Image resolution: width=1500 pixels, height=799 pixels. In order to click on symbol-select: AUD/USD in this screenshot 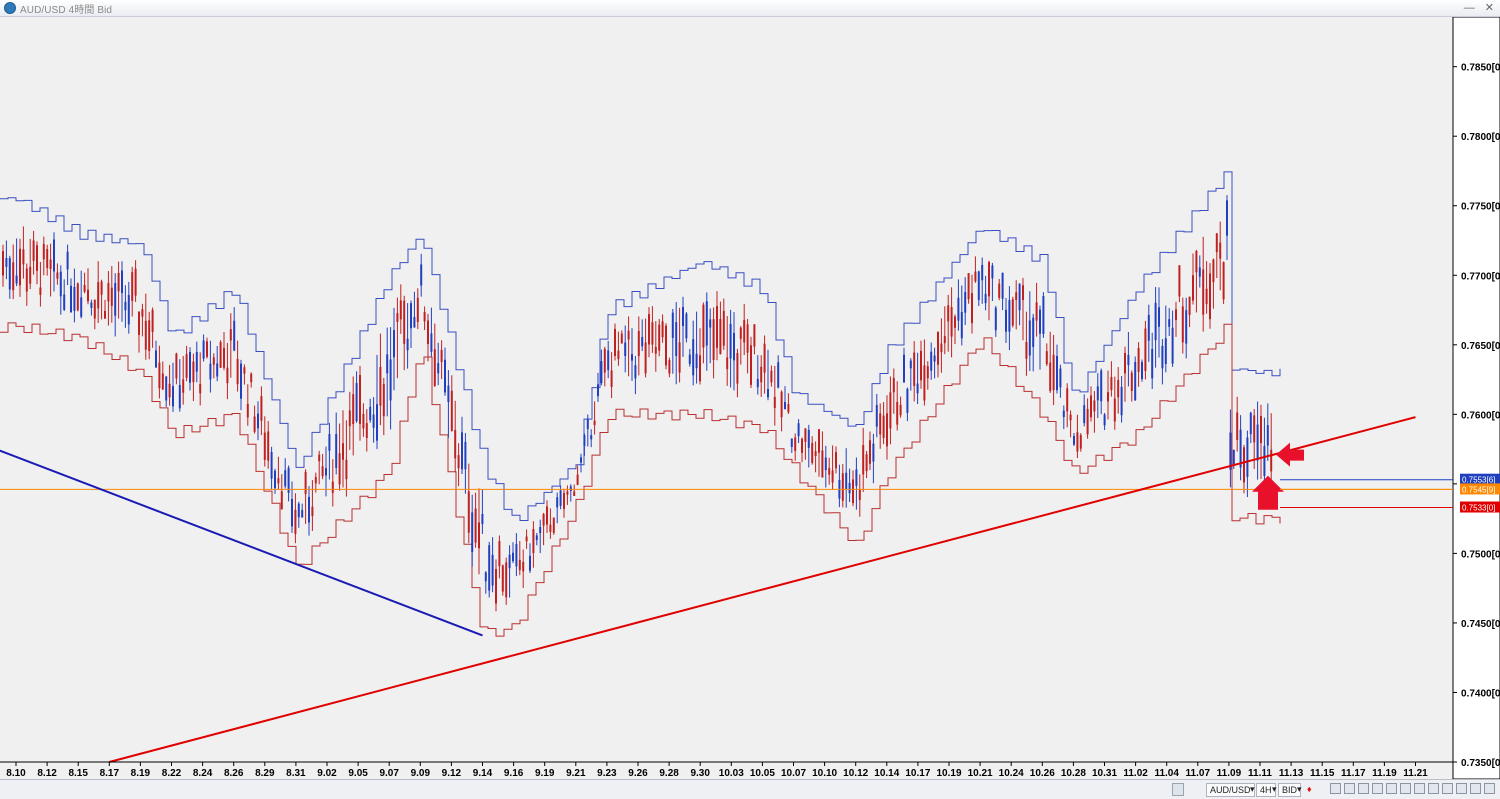, I will do `click(1230, 790)`.